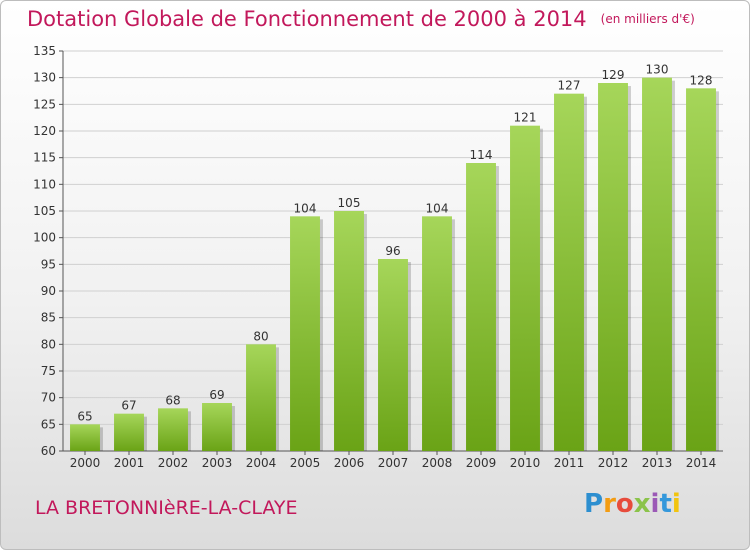 The height and width of the screenshot is (550, 750). I want to click on value-label: 68, so click(172, 400).